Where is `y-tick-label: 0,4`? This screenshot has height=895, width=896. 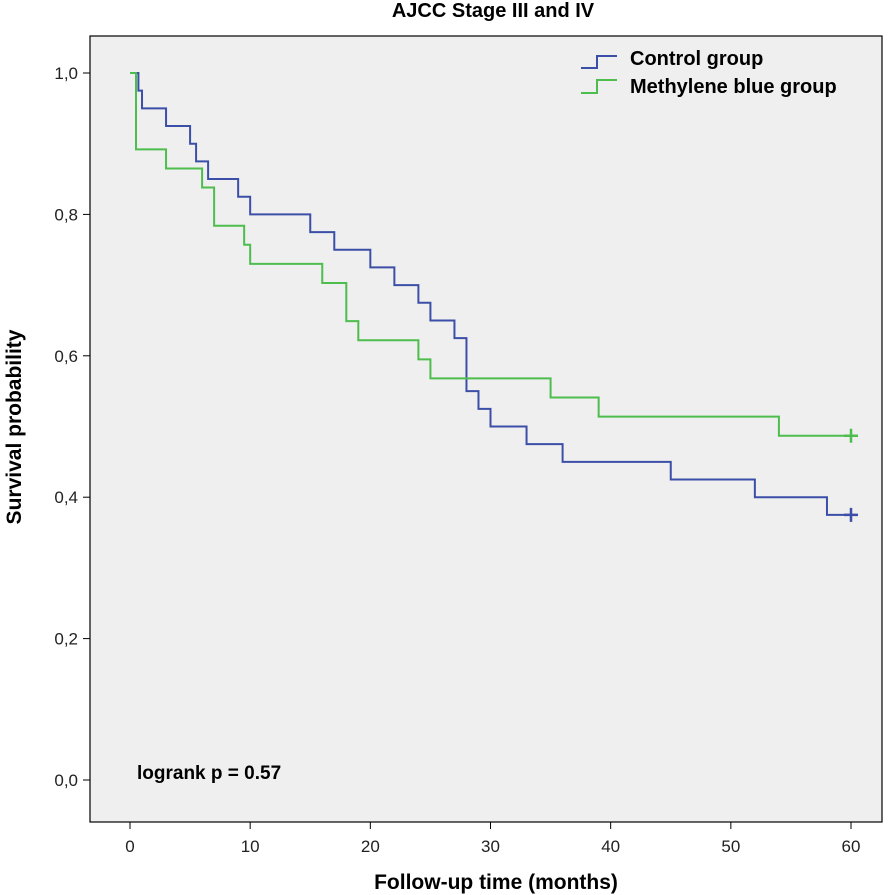 y-tick-label: 0,4 is located at coordinates (66, 497).